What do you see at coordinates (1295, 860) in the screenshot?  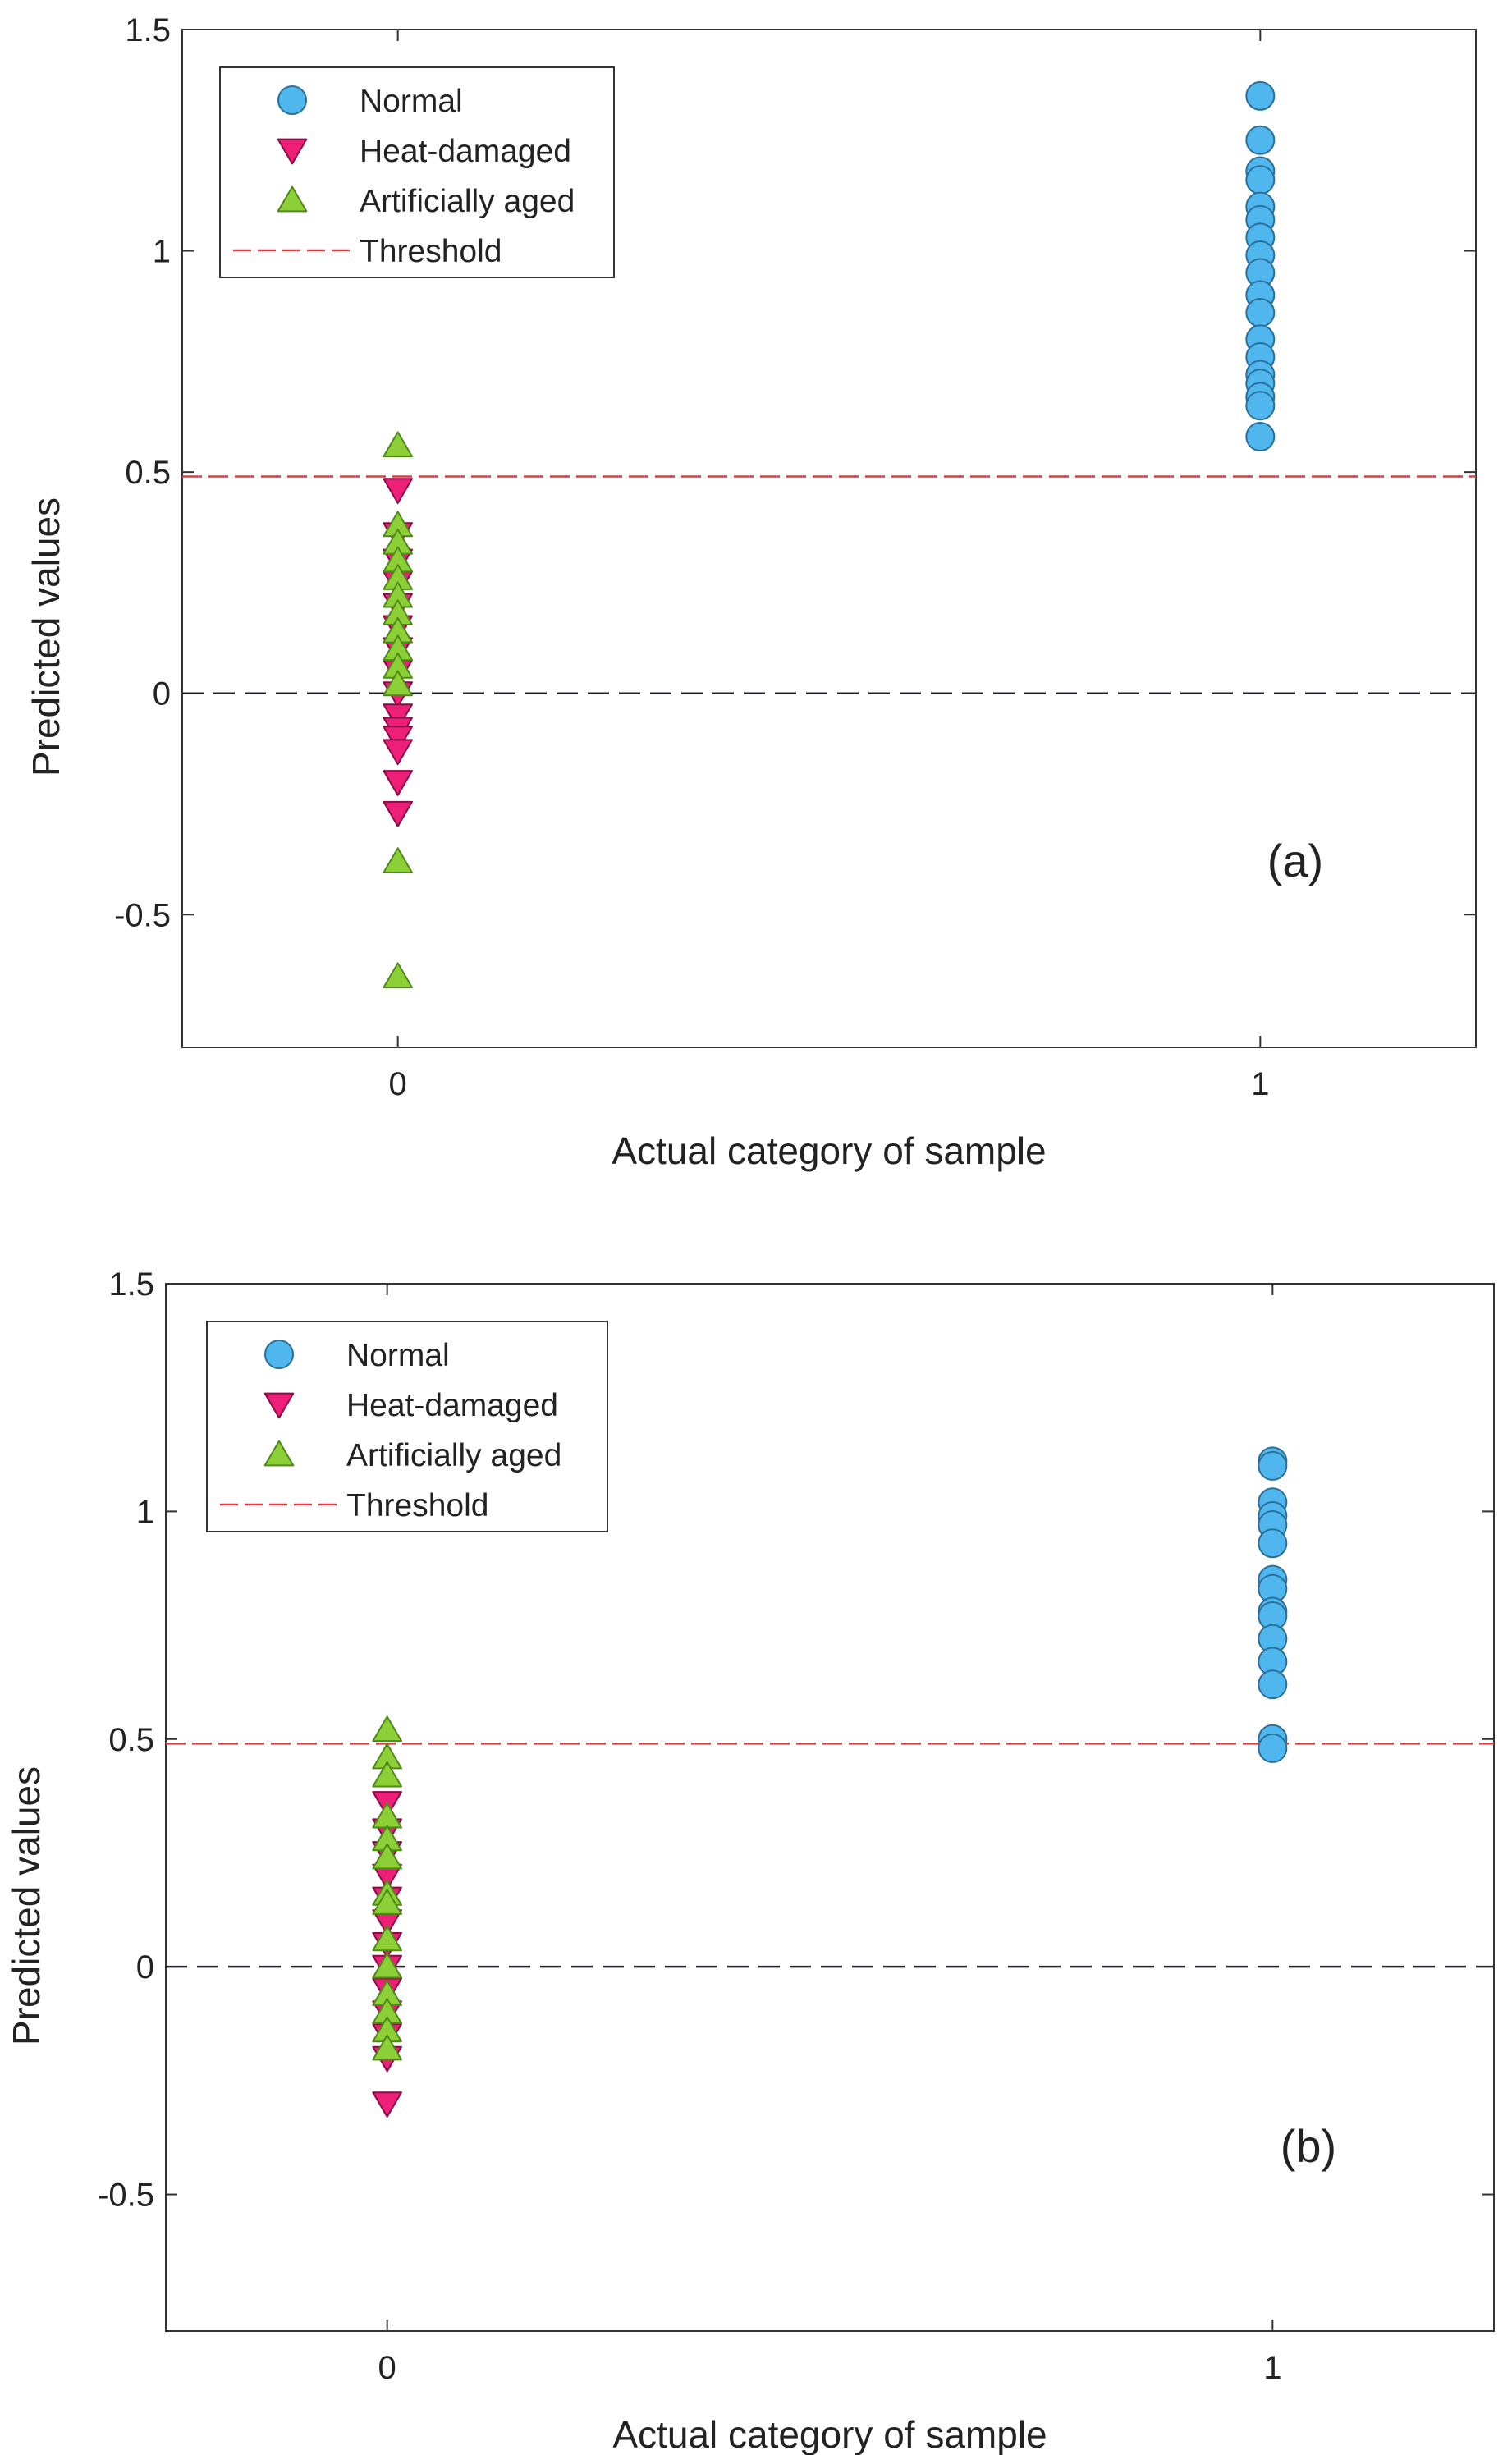 I see `panel-label: (a)` at bounding box center [1295, 860].